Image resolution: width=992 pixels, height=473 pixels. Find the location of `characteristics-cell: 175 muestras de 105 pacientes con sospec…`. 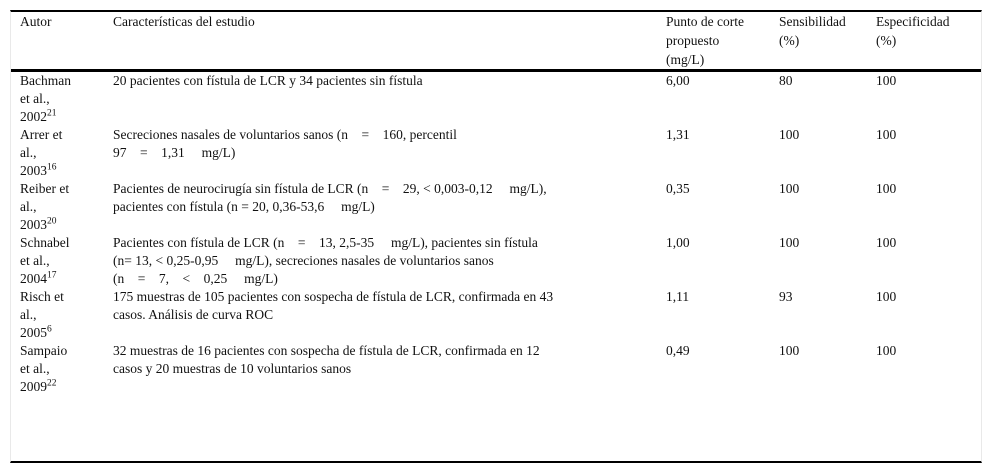

characteristics-cell: 175 muestras de 105 pacientes con sospec… is located at coordinates (389, 315).